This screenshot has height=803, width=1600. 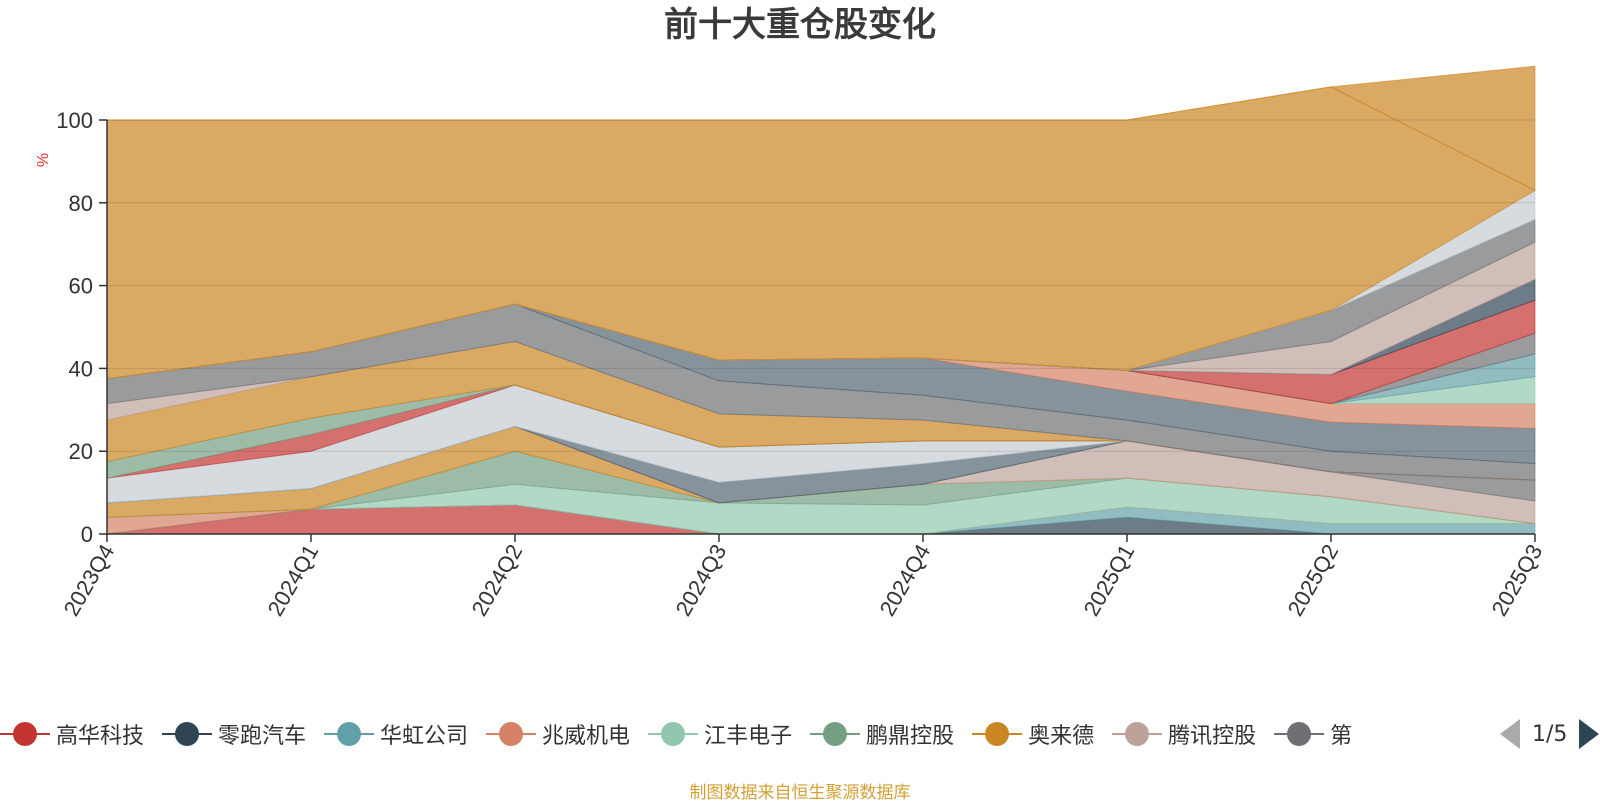 What do you see at coordinates (43, 160) in the screenshot?
I see `y-axis-label: %` at bounding box center [43, 160].